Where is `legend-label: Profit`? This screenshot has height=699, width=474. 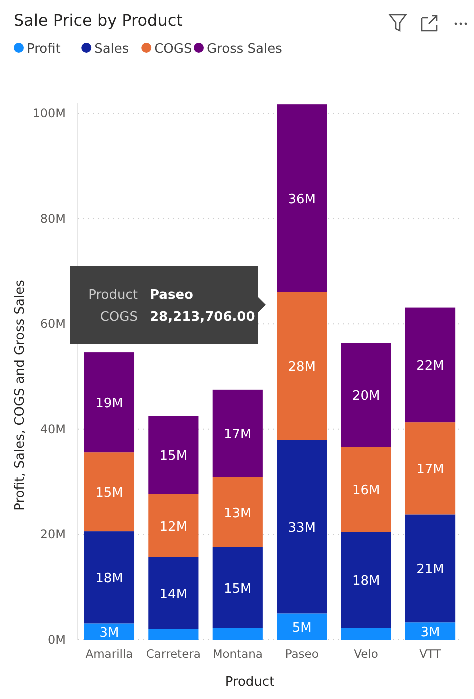 legend-label: Profit is located at coordinates (44, 49).